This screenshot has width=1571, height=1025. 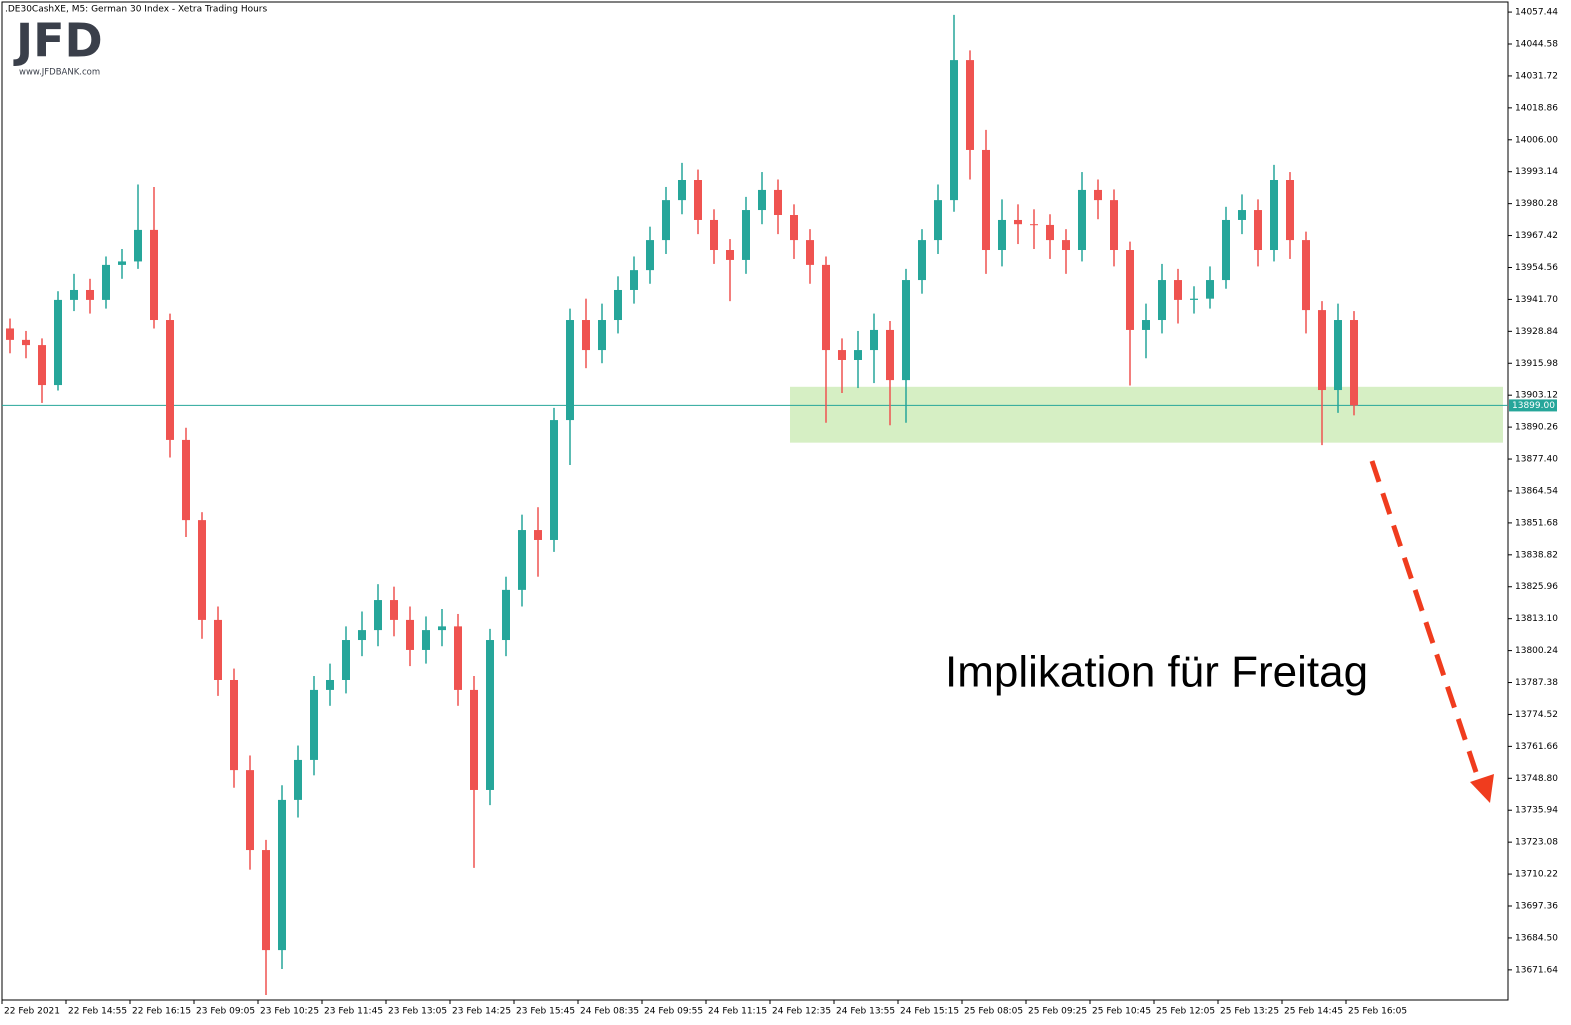 What do you see at coordinates (1536, 172) in the screenshot?
I see `y-tick-label: 13993.14` at bounding box center [1536, 172].